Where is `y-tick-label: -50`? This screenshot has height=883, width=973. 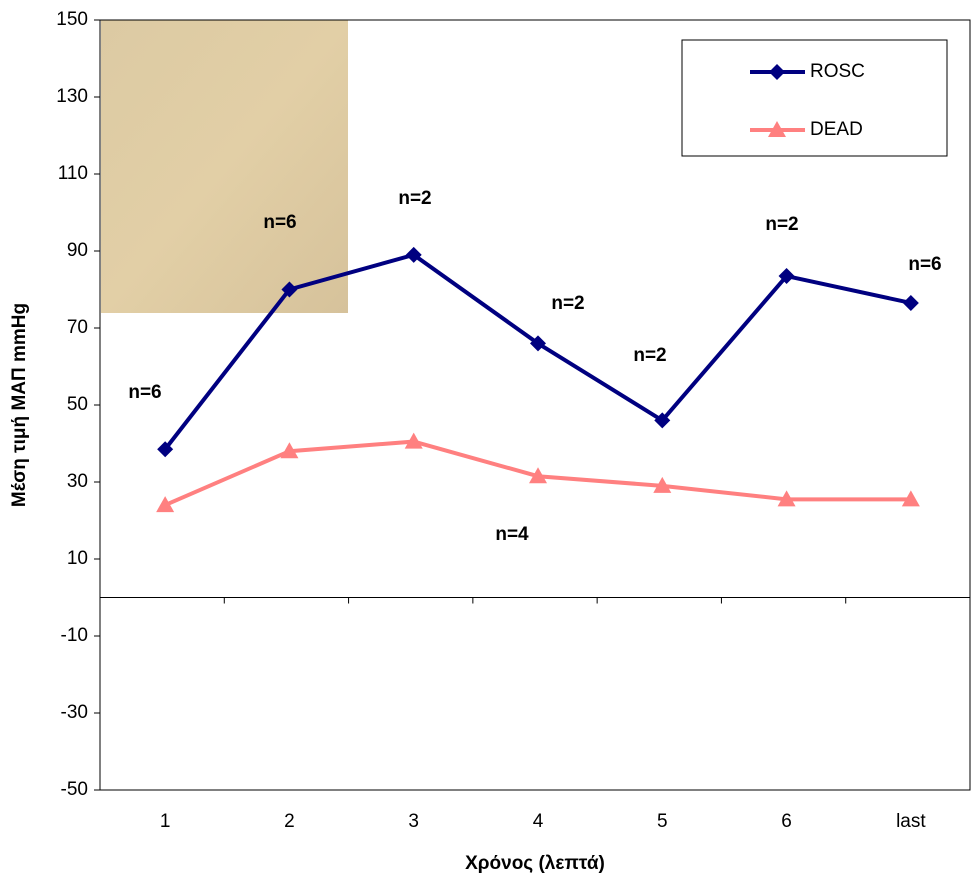 y-tick-label: -50 is located at coordinates (74, 789).